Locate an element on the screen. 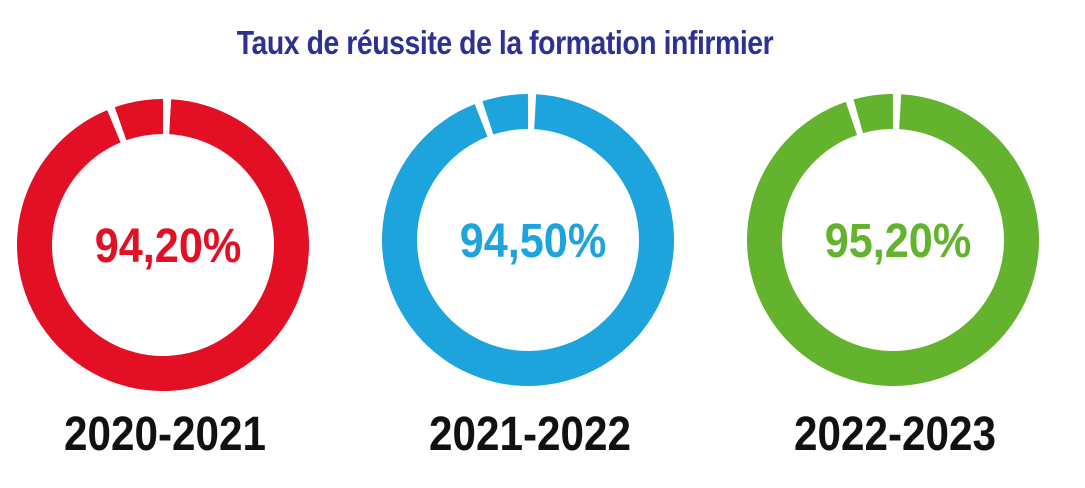 This screenshot has width=1085, height=488. percentage-label: 94,50% is located at coordinates (533, 241).